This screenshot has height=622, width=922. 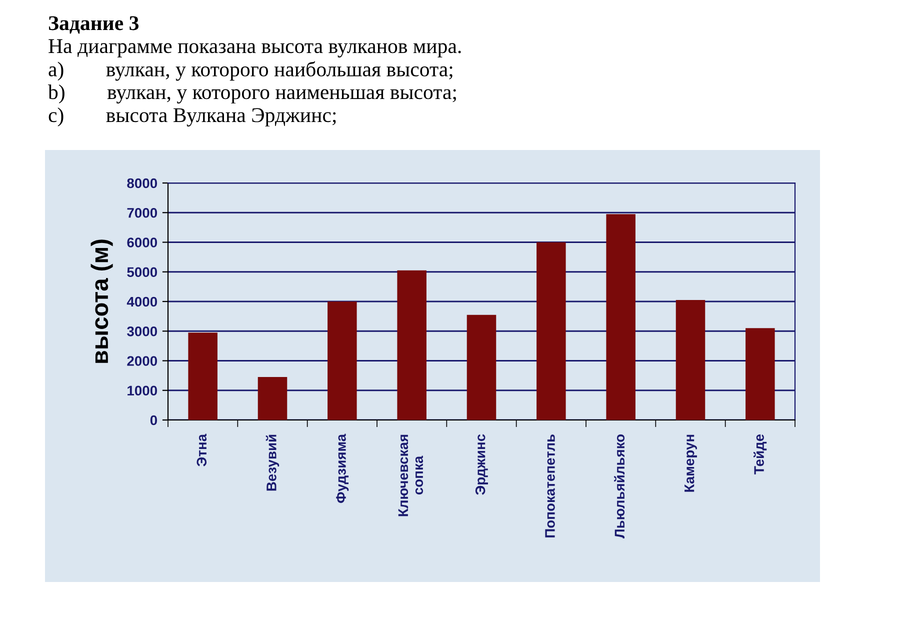 I want to click on x-tick-label: Попокатепетль, so click(x=550, y=486).